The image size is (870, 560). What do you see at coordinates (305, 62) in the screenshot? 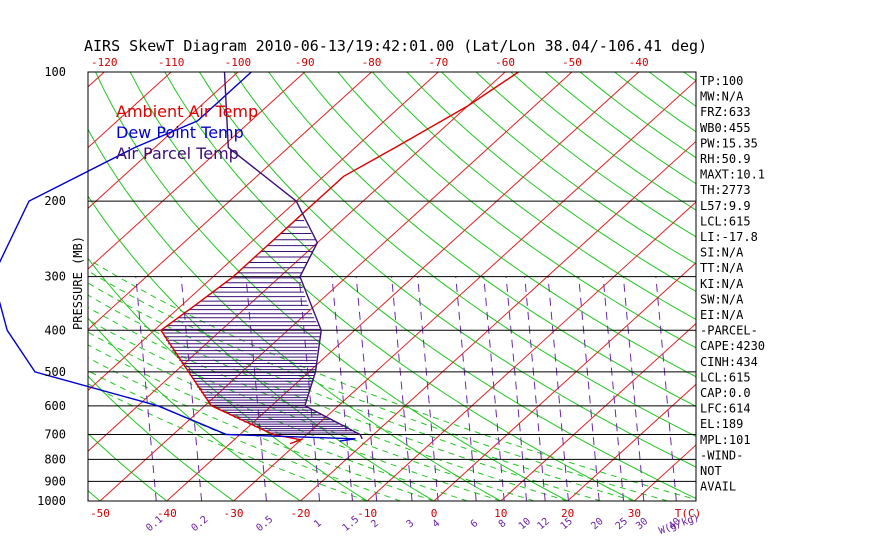
I see `top-temp-tick-label: -90` at bounding box center [305, 62].